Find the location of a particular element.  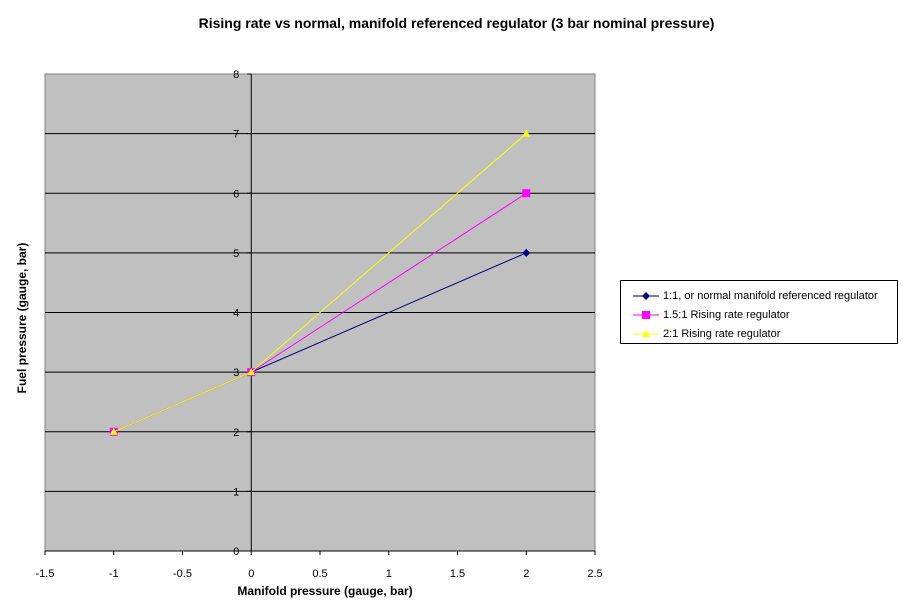

y-tick-label: 2 is located at coordinates (236, 433).